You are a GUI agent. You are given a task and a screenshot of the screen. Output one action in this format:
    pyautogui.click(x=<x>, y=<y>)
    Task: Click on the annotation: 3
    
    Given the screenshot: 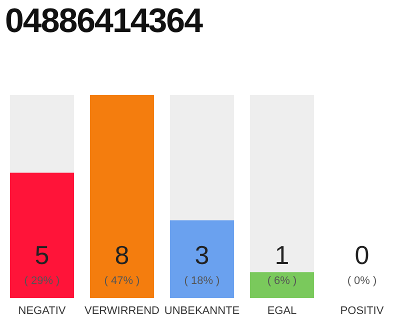 What is the action you would take?
    pyautogui.click(x=202, y=255)
    